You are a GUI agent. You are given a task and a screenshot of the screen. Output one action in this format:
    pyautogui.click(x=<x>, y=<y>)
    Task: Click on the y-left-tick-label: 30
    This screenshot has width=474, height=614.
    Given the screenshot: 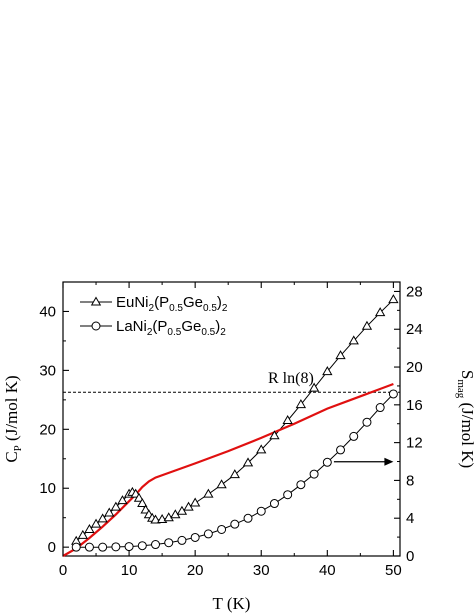 What is the action you would take?
    pyautogui.click(x=47, y=370)
    